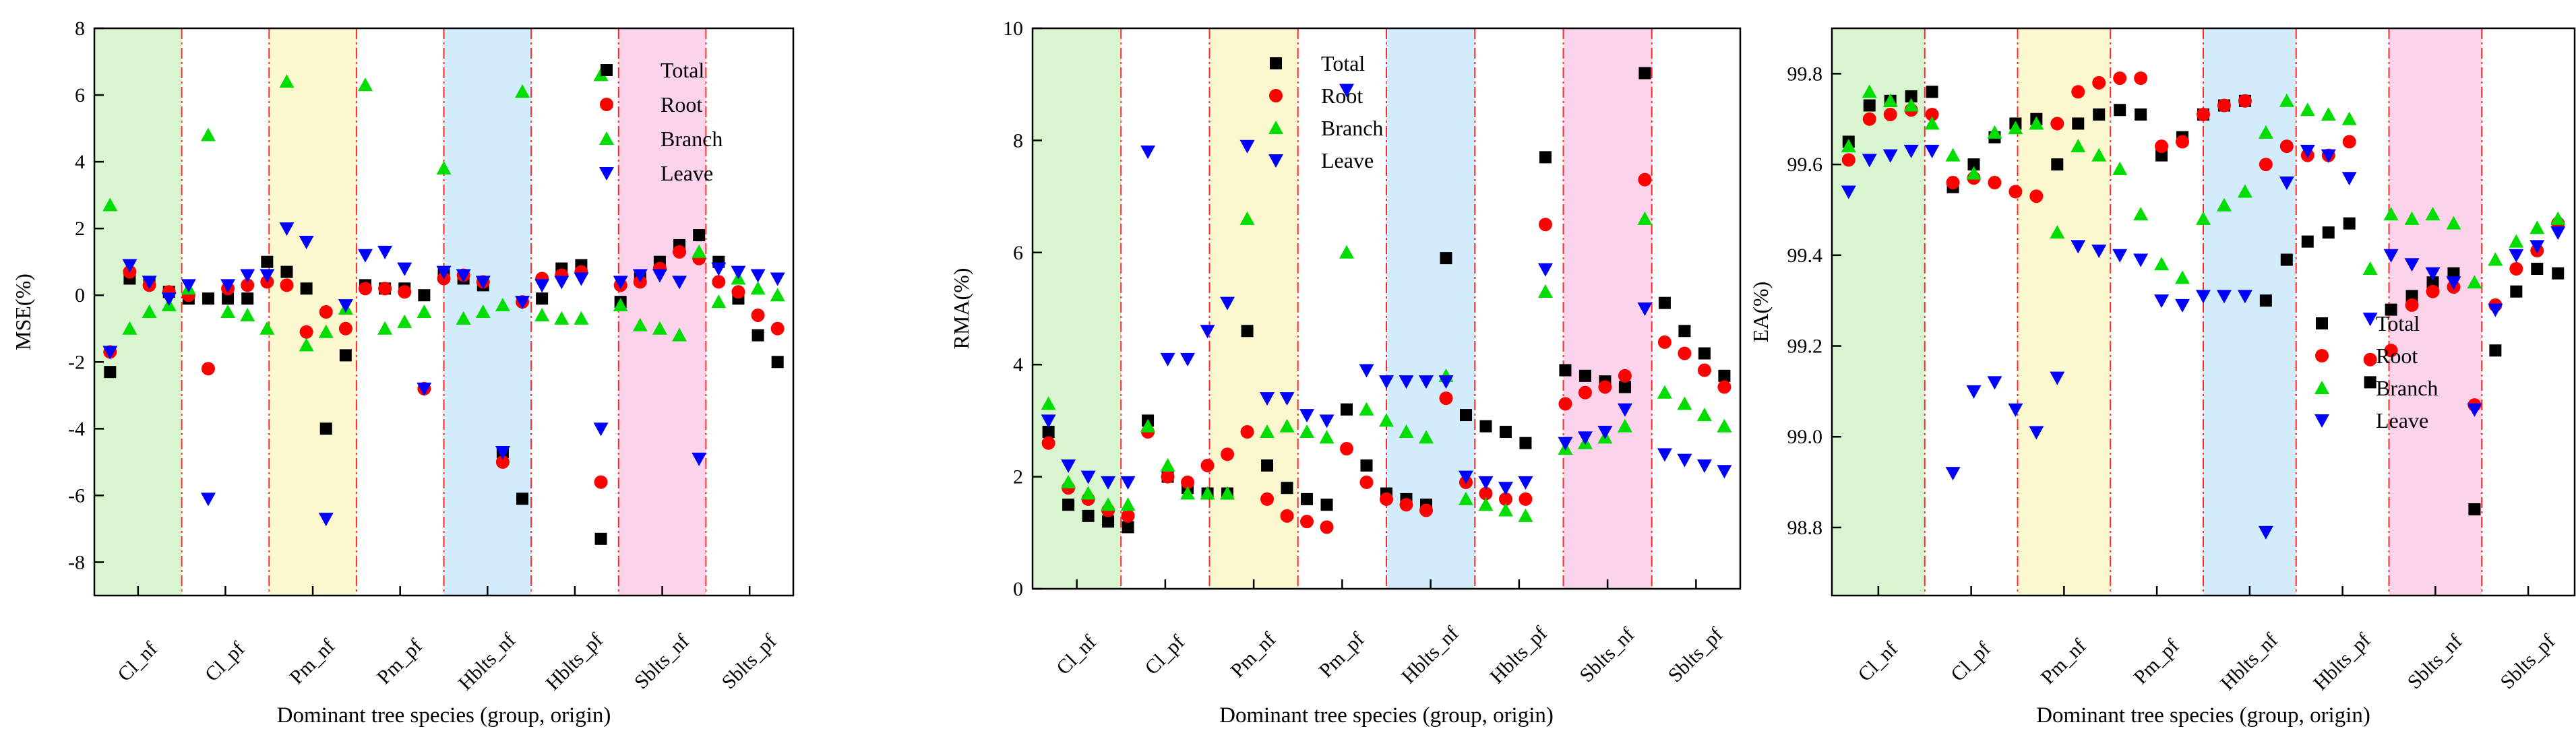  What do you see at coordinates (23, 312) in the screenshot?
I see `y-axis-label: MSE(%)` at bounding box center [23, 312].